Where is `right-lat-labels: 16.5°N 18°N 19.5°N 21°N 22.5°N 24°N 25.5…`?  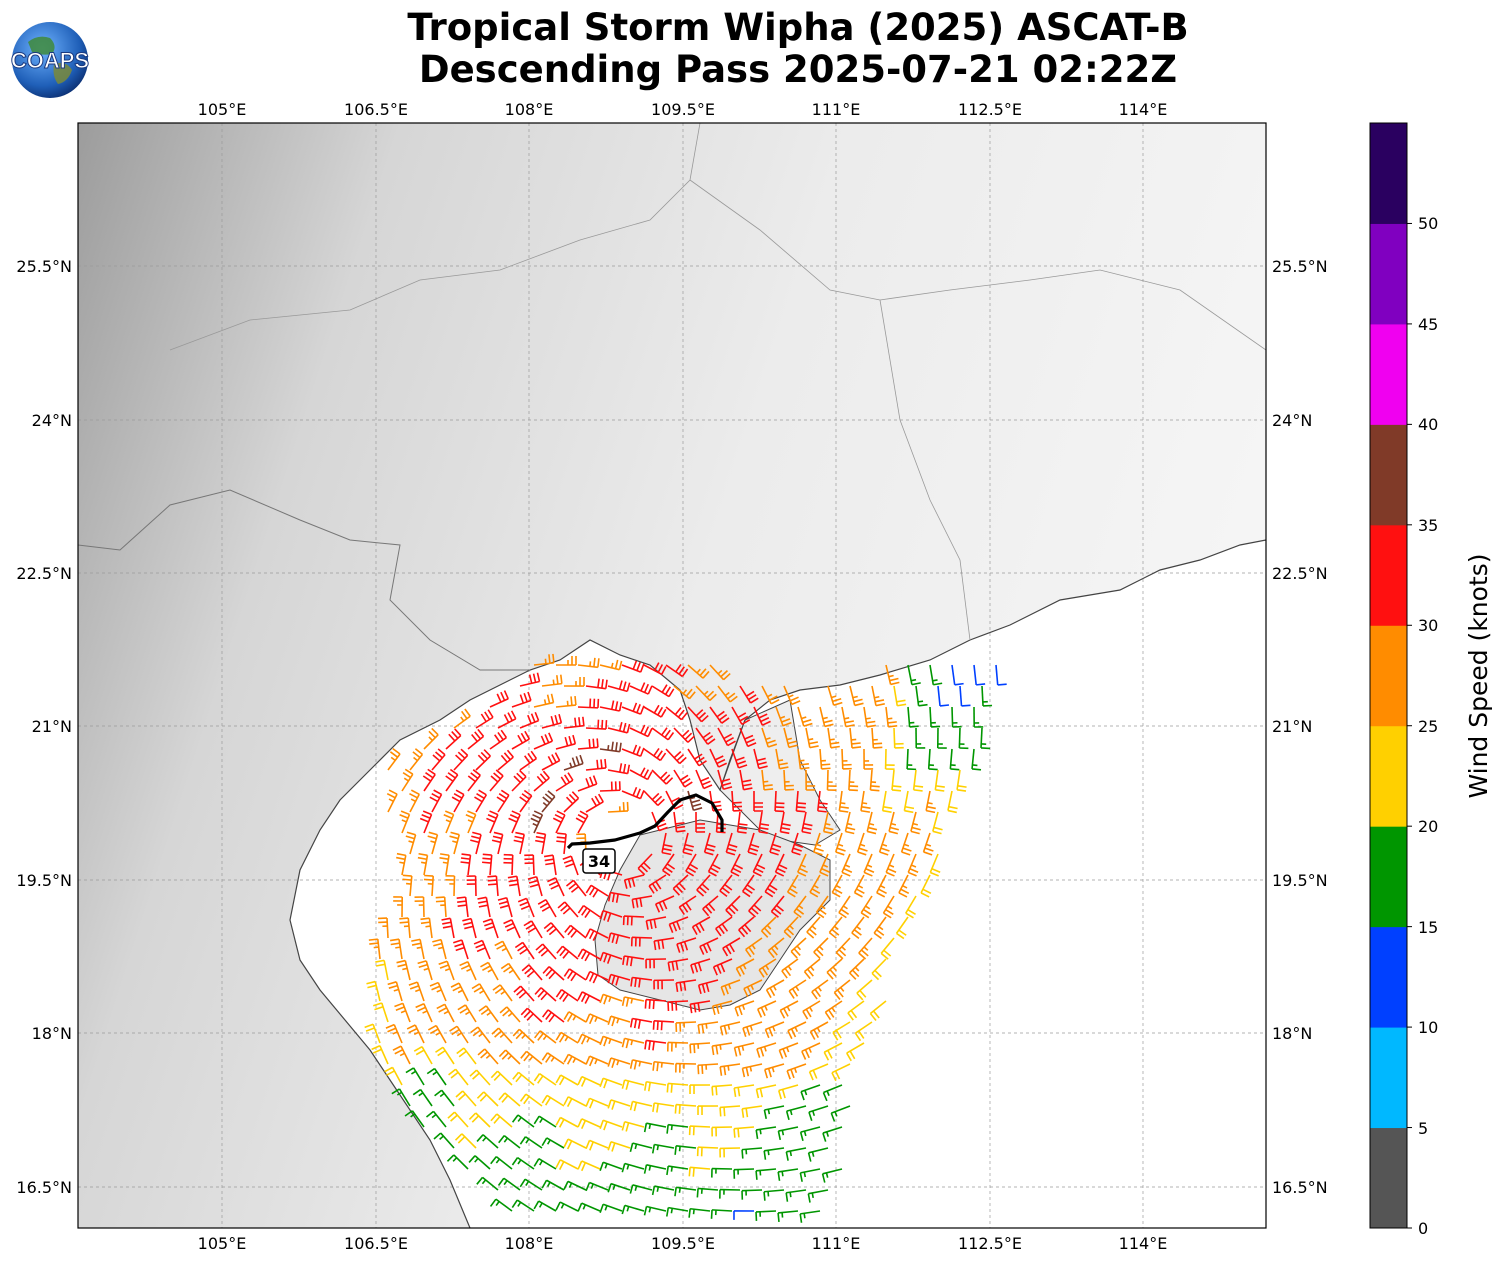 right-lat-labels: 16.5°N 18°N 19.5°N 21°N 22.5°N 24°N 25.5… is located at coordinates (1300, 727).